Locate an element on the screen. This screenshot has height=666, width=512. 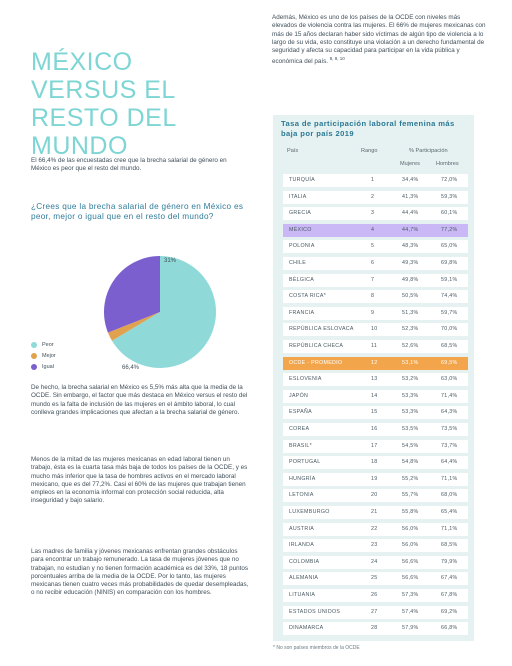
cell-rango: 16 is located at coordinates (374, 429).